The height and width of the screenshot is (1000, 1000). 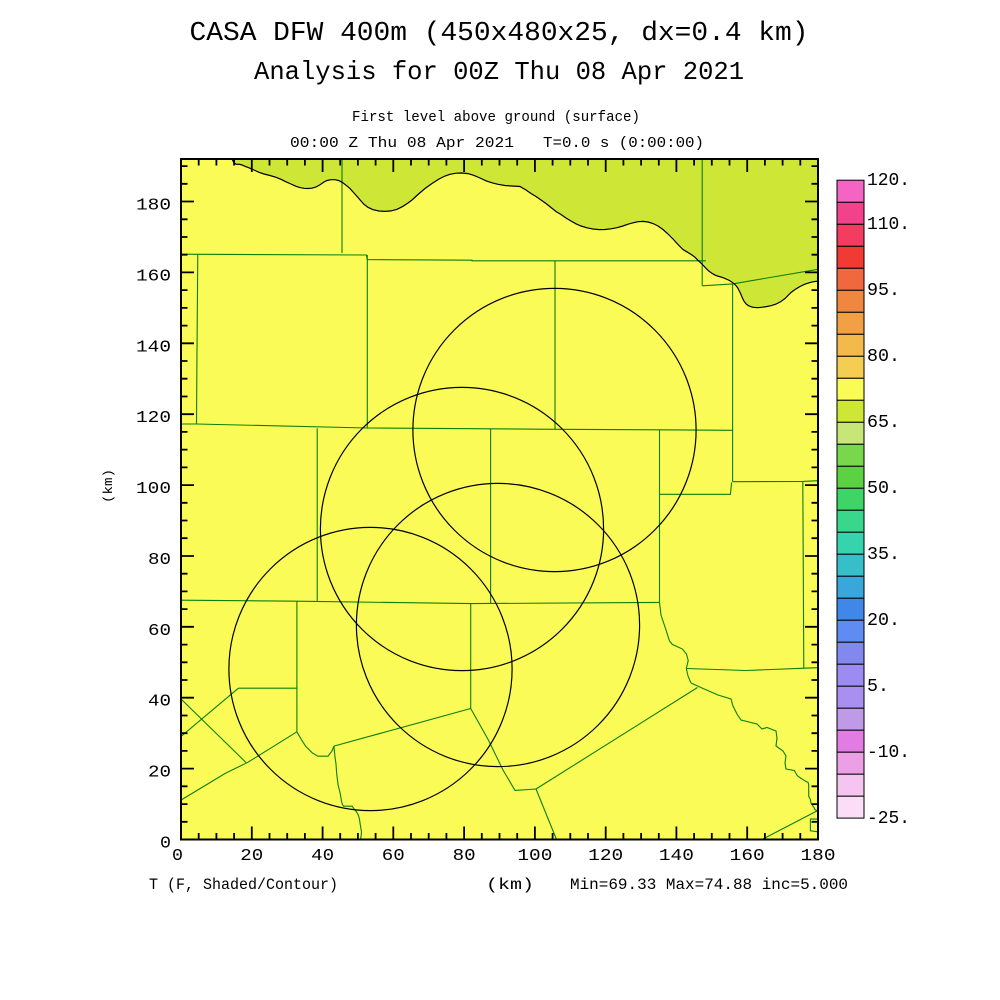 What do you see at coordinates (499, 34) in the screenshot?
I see `svg-text:CASA DFW 400m (450x480x25, dx=: CASA DFW 400m (450x480x25, dx=0.4 km)` at bounding box center [499, 34].